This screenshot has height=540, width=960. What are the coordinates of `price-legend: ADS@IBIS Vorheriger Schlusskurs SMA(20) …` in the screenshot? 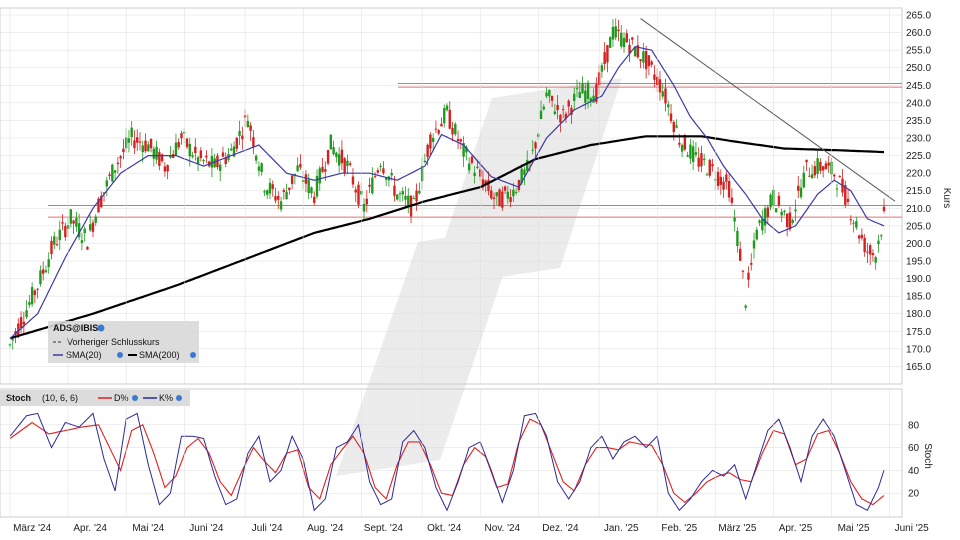 It's located at (123, 342).